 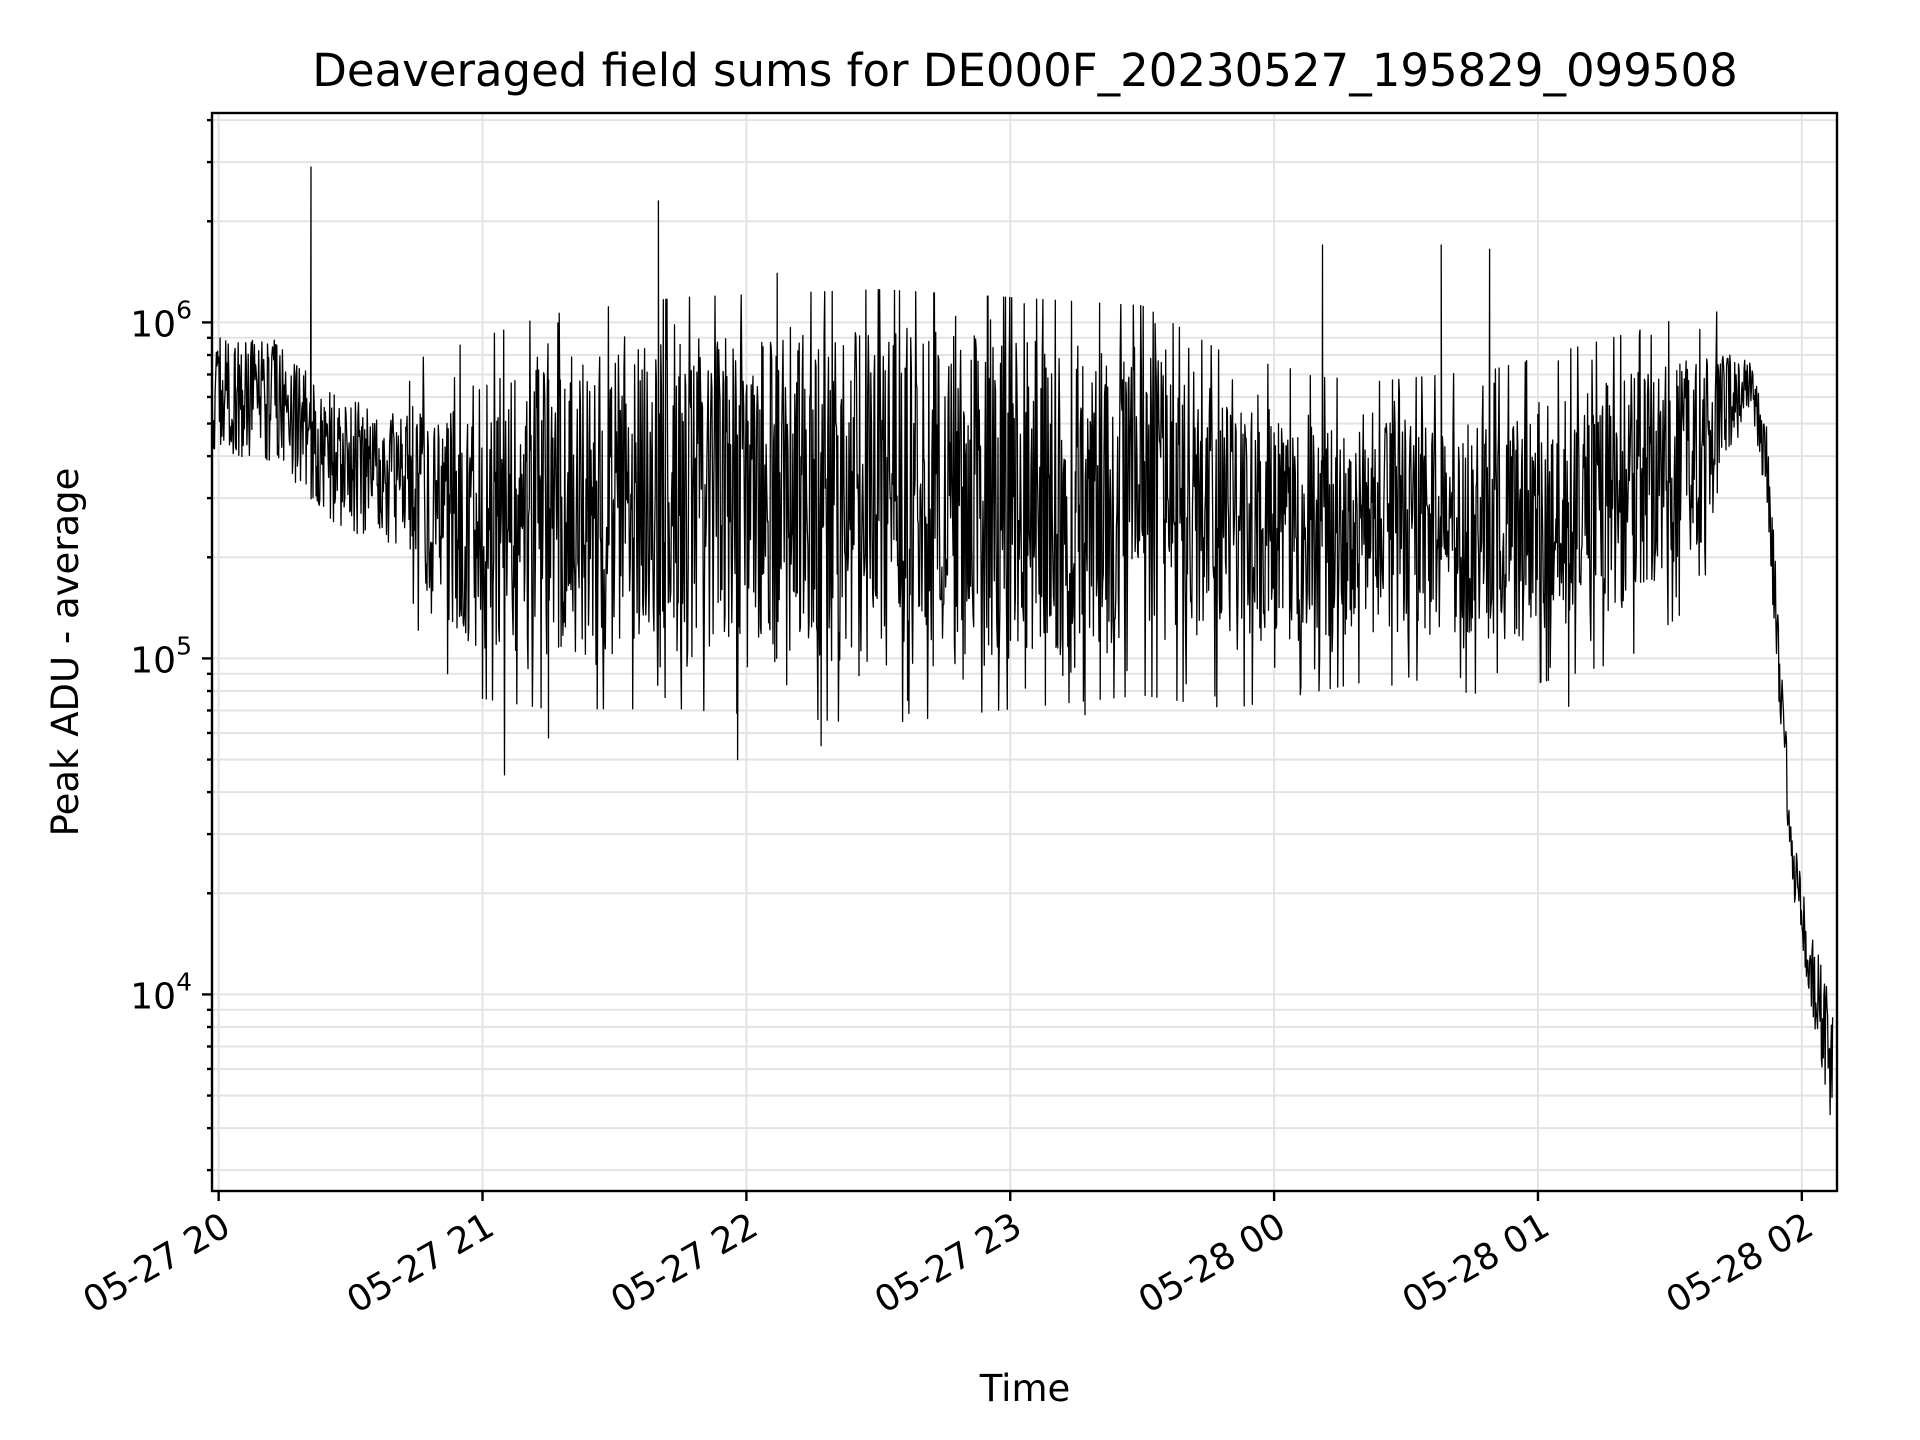 I want to click on x-tick-label: 05-27 21, so click(x=420, y=1263).